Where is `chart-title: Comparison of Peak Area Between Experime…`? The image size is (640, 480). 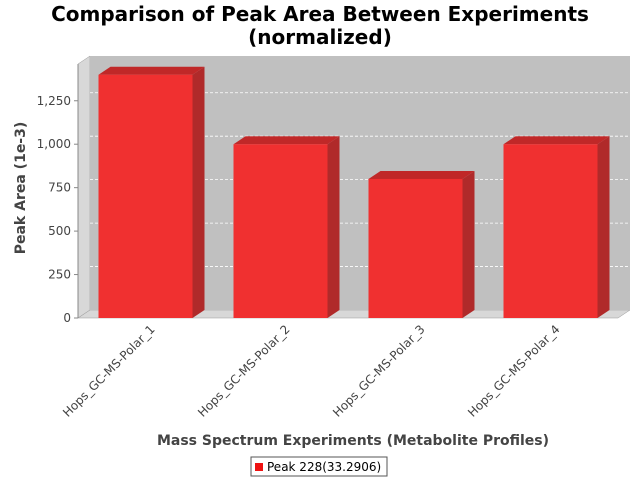 chart-title: Comparison of Peak Area Between Experime… is located at coordinates (320, 14).